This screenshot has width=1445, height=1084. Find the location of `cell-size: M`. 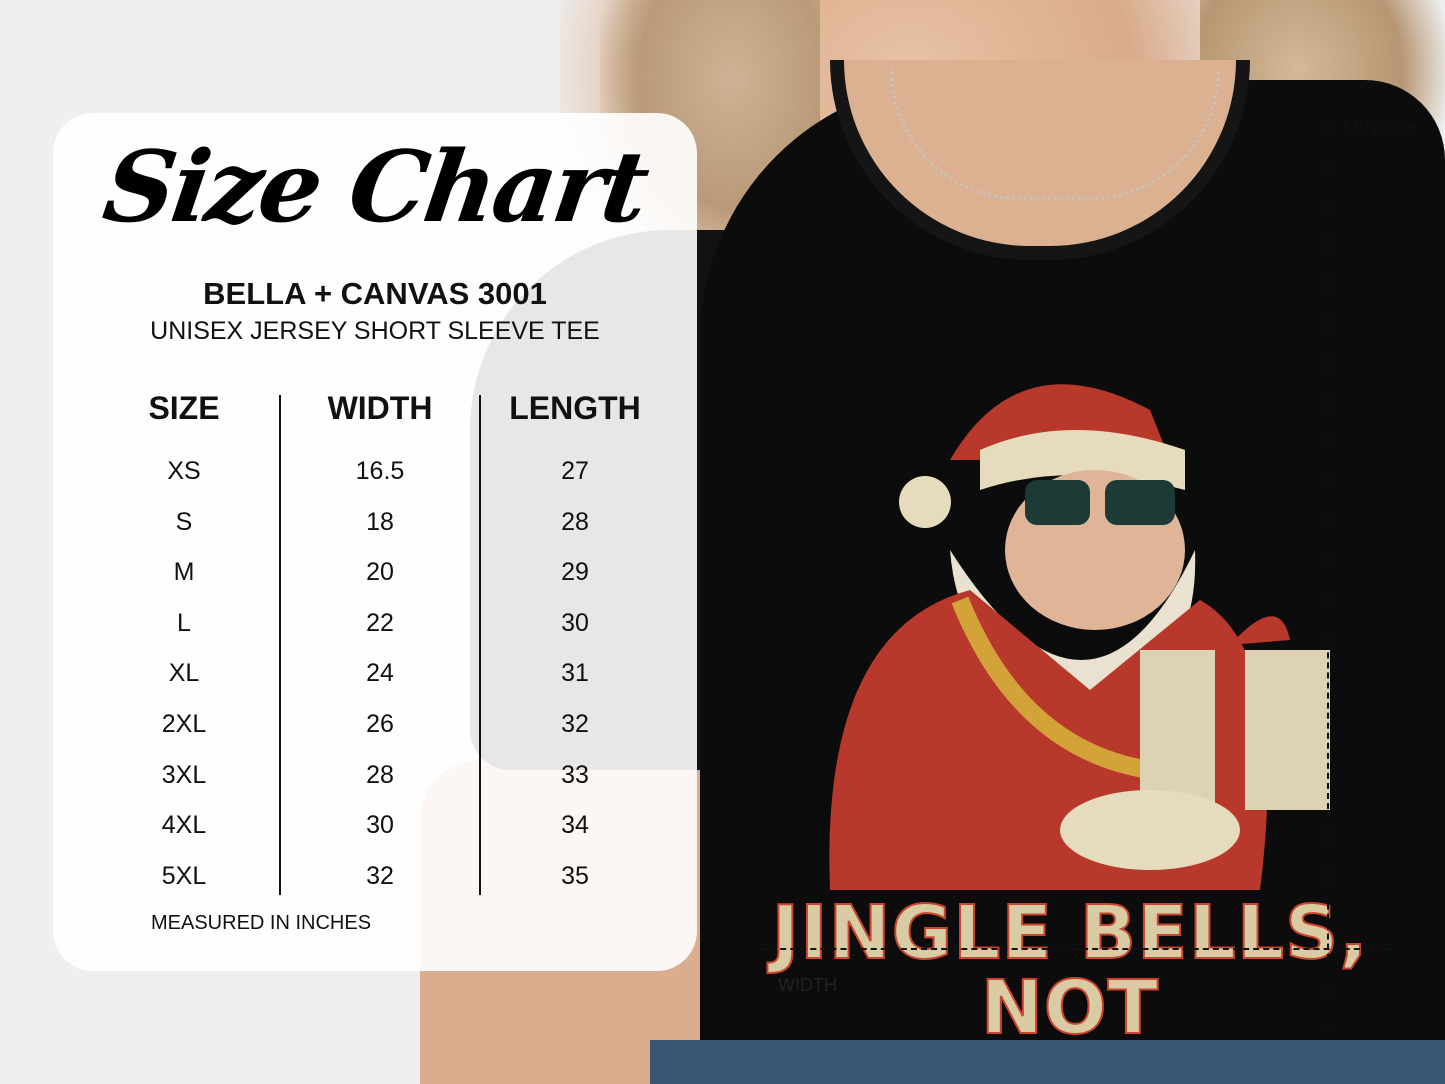

cell-size: M is located at coordinates (184, 572).